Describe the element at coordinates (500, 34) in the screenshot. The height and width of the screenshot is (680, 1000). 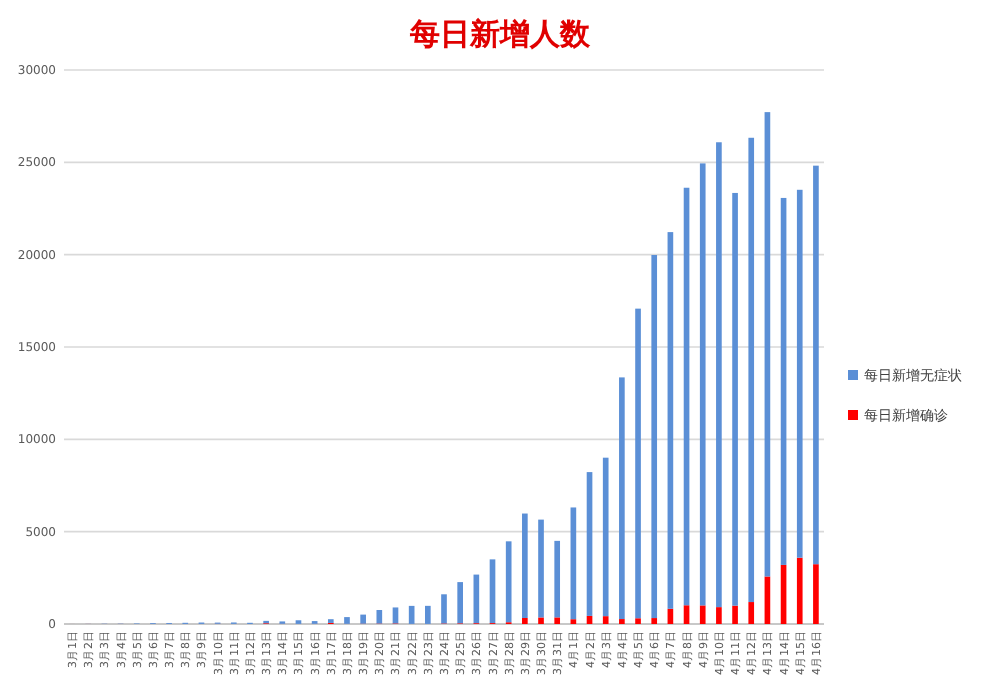
I see `chart-title: 每日新增人数` at that location.